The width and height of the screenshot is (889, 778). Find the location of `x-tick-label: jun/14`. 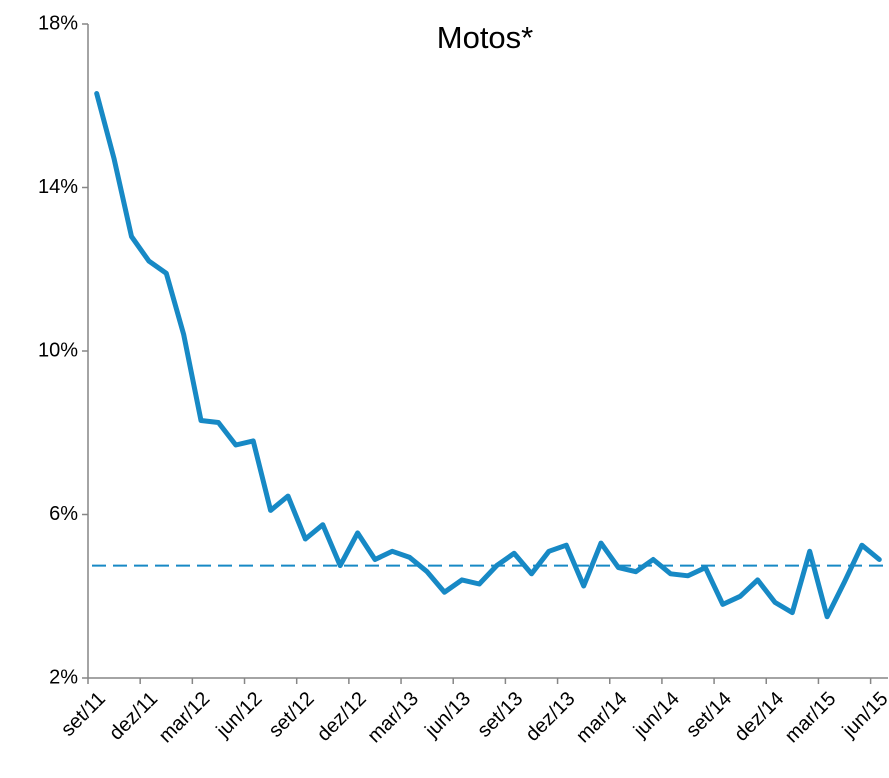

x-tick-label: jun/14 is located at coordinates (656, 715).